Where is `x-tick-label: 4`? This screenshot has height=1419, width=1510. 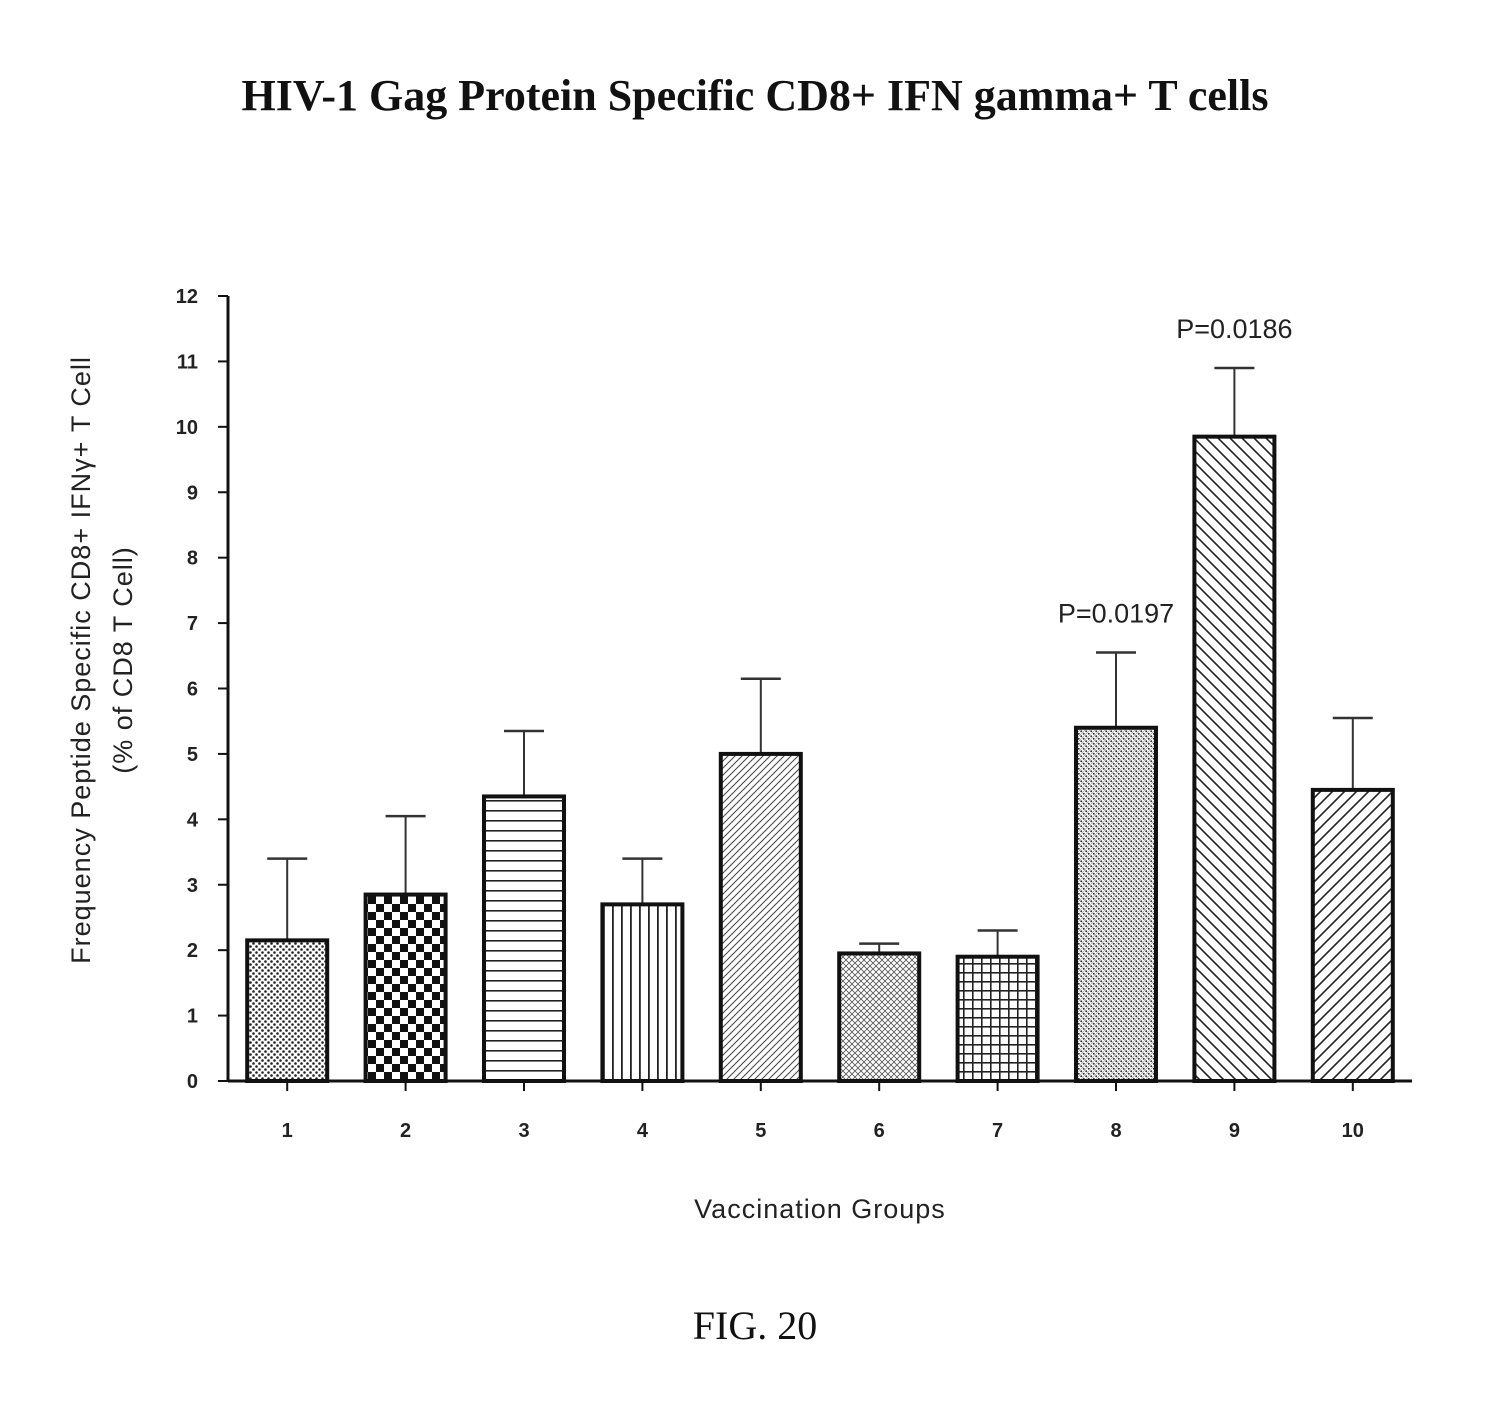
x-tick-label: 4 is located at coordinates (643, 1131).